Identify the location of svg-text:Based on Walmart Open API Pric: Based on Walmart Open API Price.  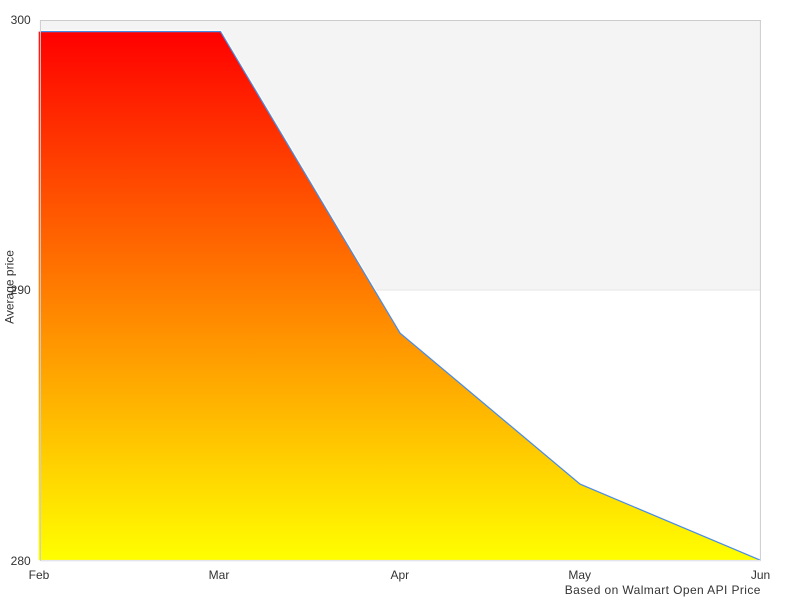
(663, 590).